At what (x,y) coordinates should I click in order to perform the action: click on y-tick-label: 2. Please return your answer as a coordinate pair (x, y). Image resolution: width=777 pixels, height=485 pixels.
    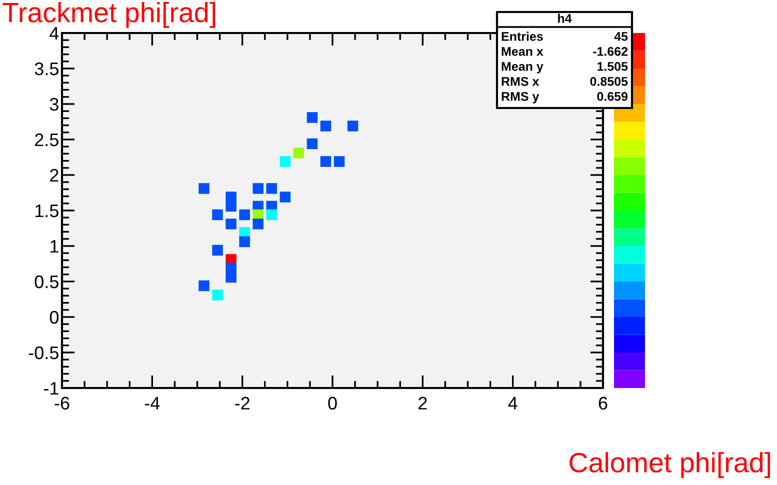
    Looking at the image, I should click on (54, 175).